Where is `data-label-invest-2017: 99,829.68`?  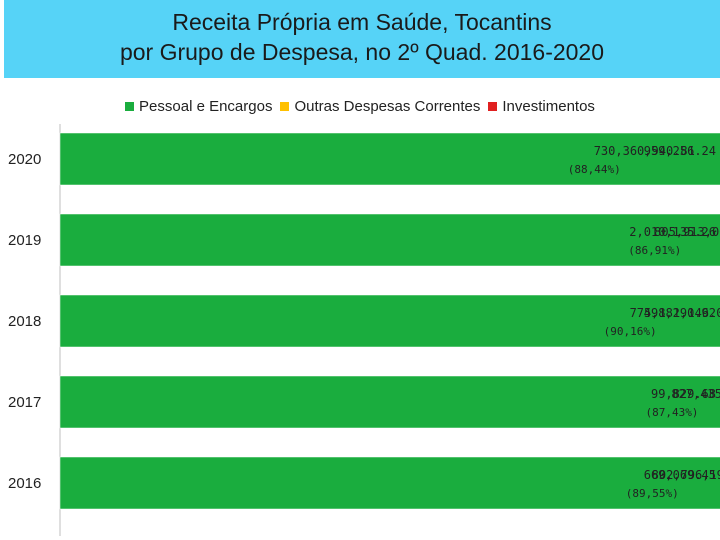
data-label-invest-2017: 99,829.68 is located at coordinates (683, 394).